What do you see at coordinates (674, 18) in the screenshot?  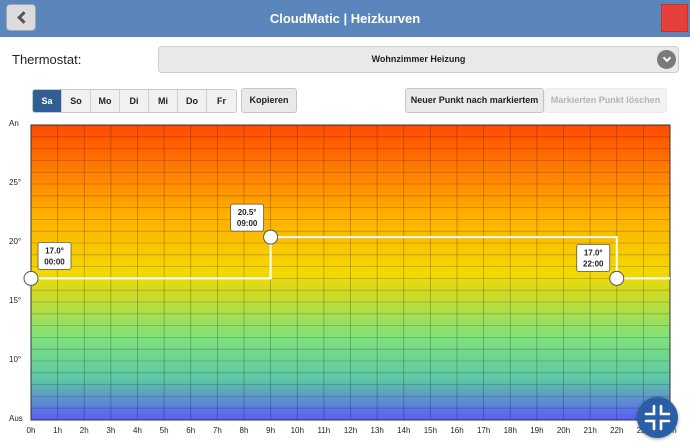 I see `status-indicator-button` at bounding box center [674, 18].